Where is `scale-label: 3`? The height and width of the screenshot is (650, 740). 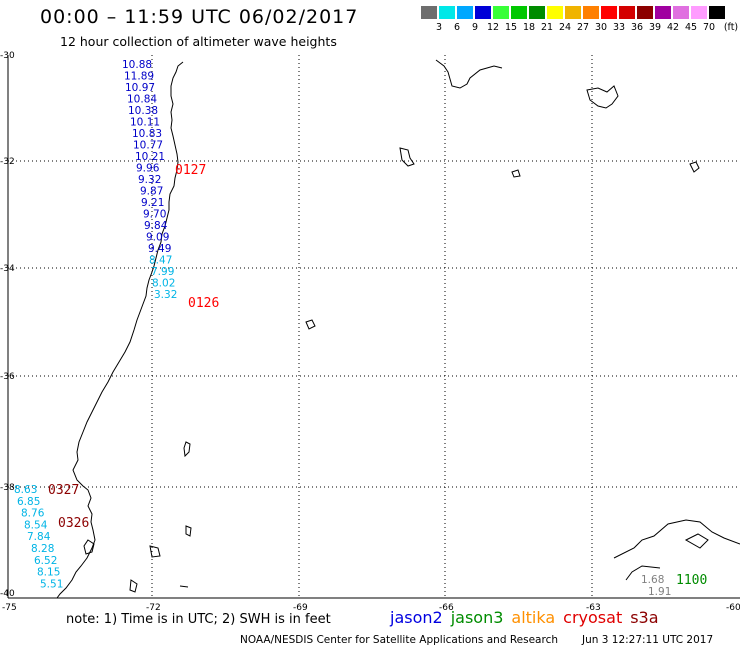
scale-label: 3 is located at coordinates (439, 27).